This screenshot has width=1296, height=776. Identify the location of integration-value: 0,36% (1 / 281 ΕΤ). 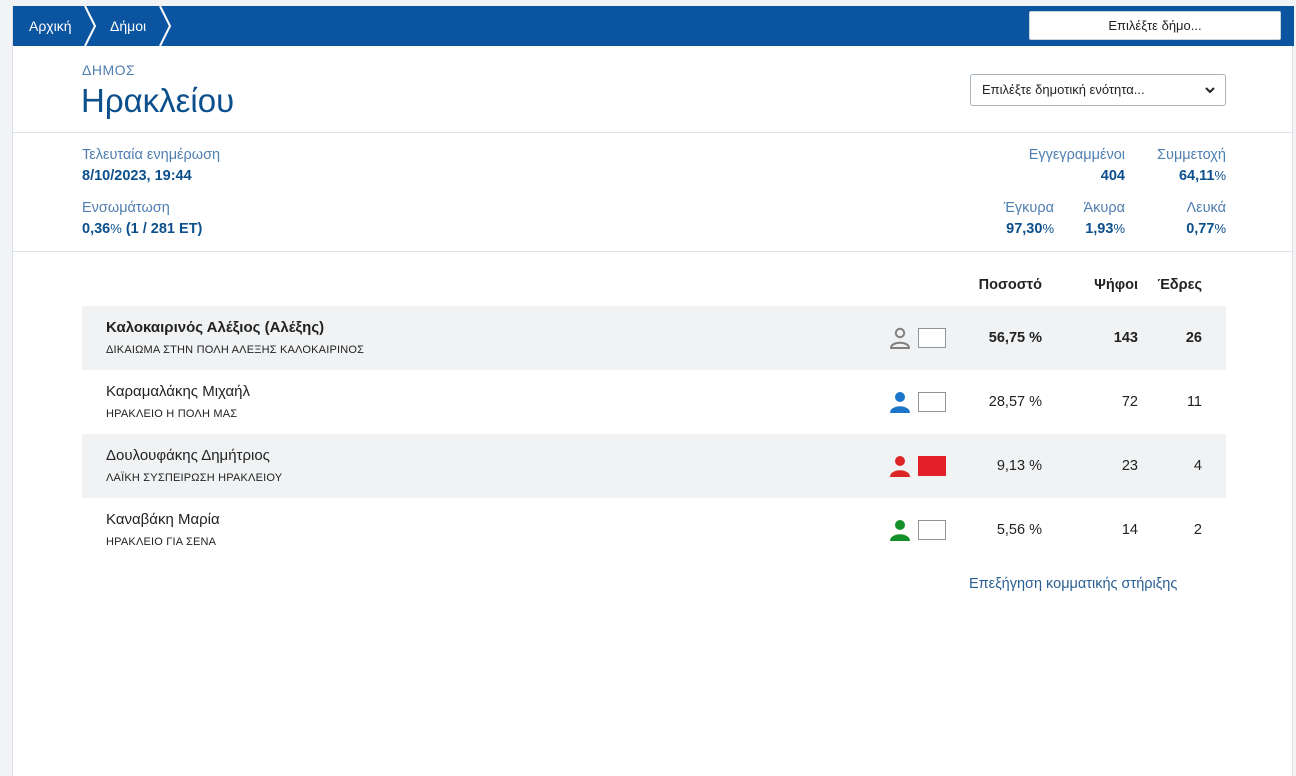
(142, 229).